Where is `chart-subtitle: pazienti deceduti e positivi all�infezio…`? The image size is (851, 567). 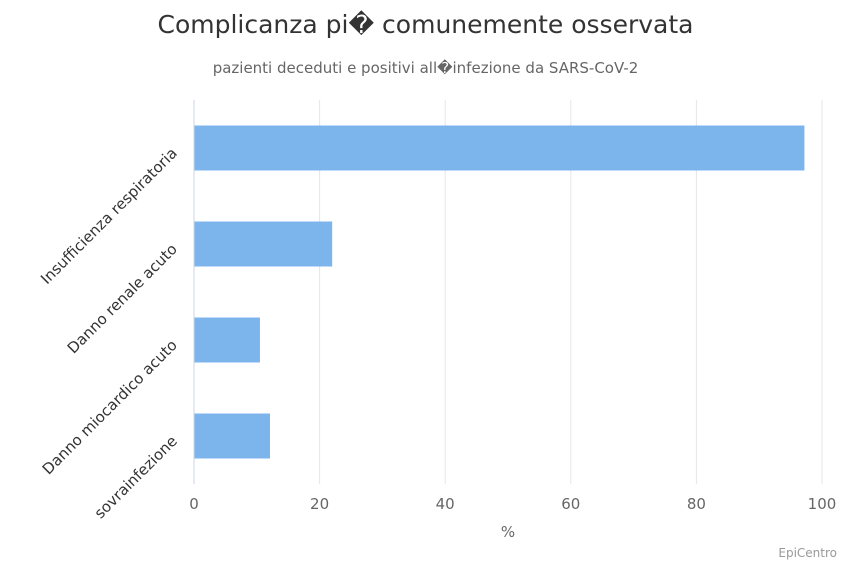 chart-subtitle: pazienti deceduti e positivi all�infezio… is located at coordinates (425, 68).